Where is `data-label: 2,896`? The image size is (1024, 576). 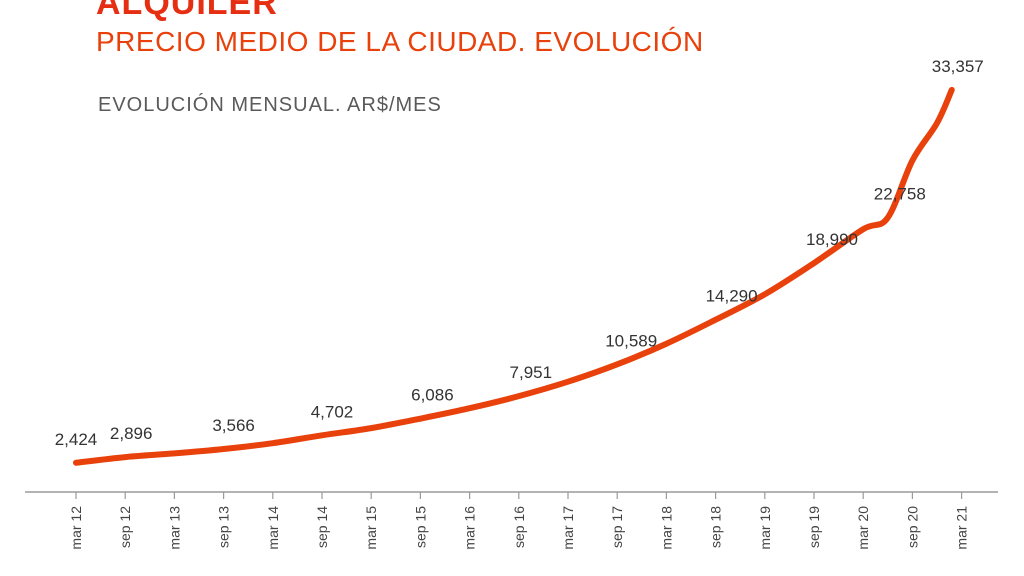
data-label: 2,896 is located at coordinates (131, 433).